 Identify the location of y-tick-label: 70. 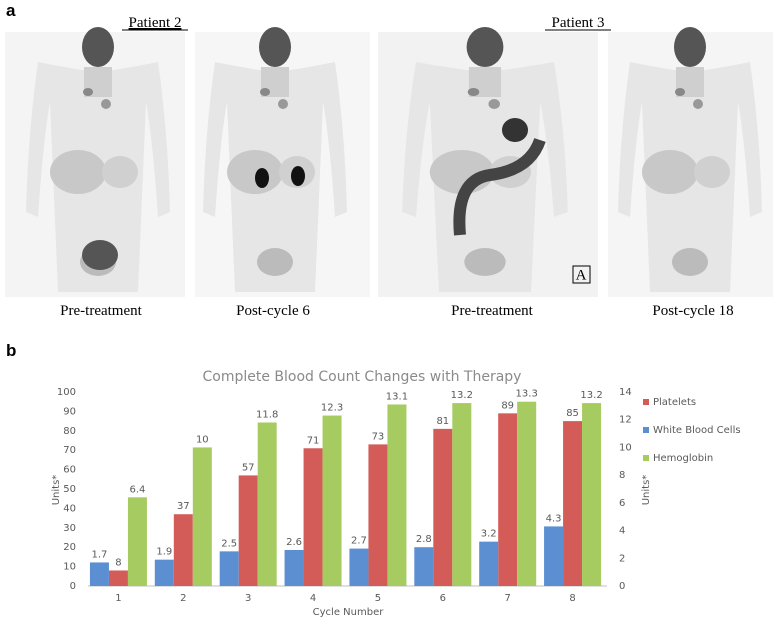
(69, 450).